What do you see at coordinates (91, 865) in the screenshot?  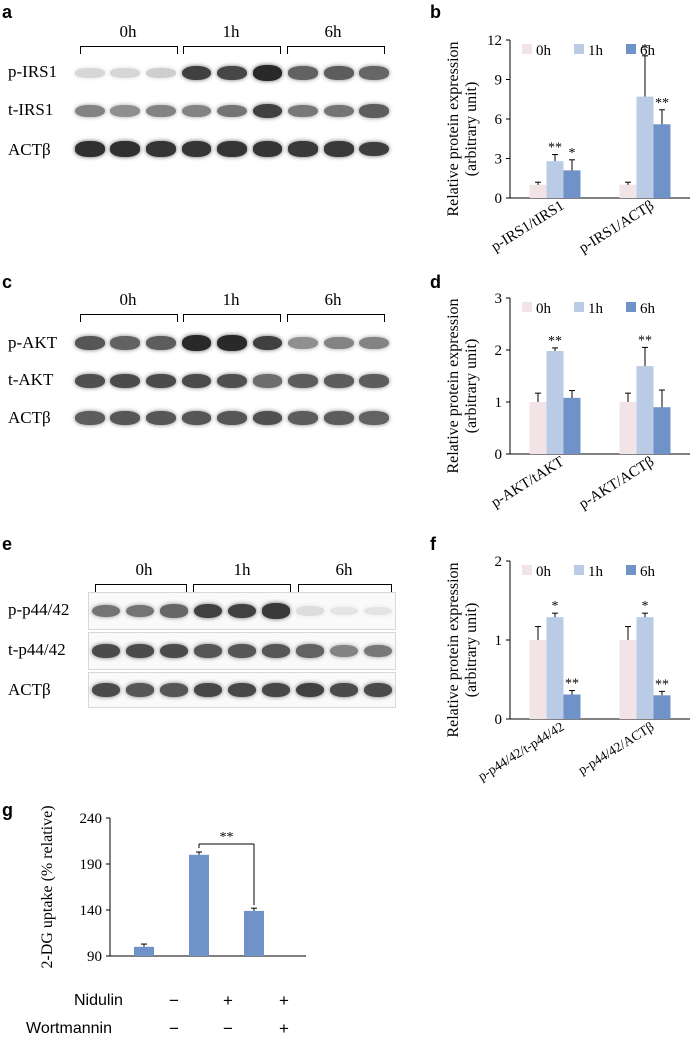 I see `y-tick-label: 190` at bounding box center [91, 865].